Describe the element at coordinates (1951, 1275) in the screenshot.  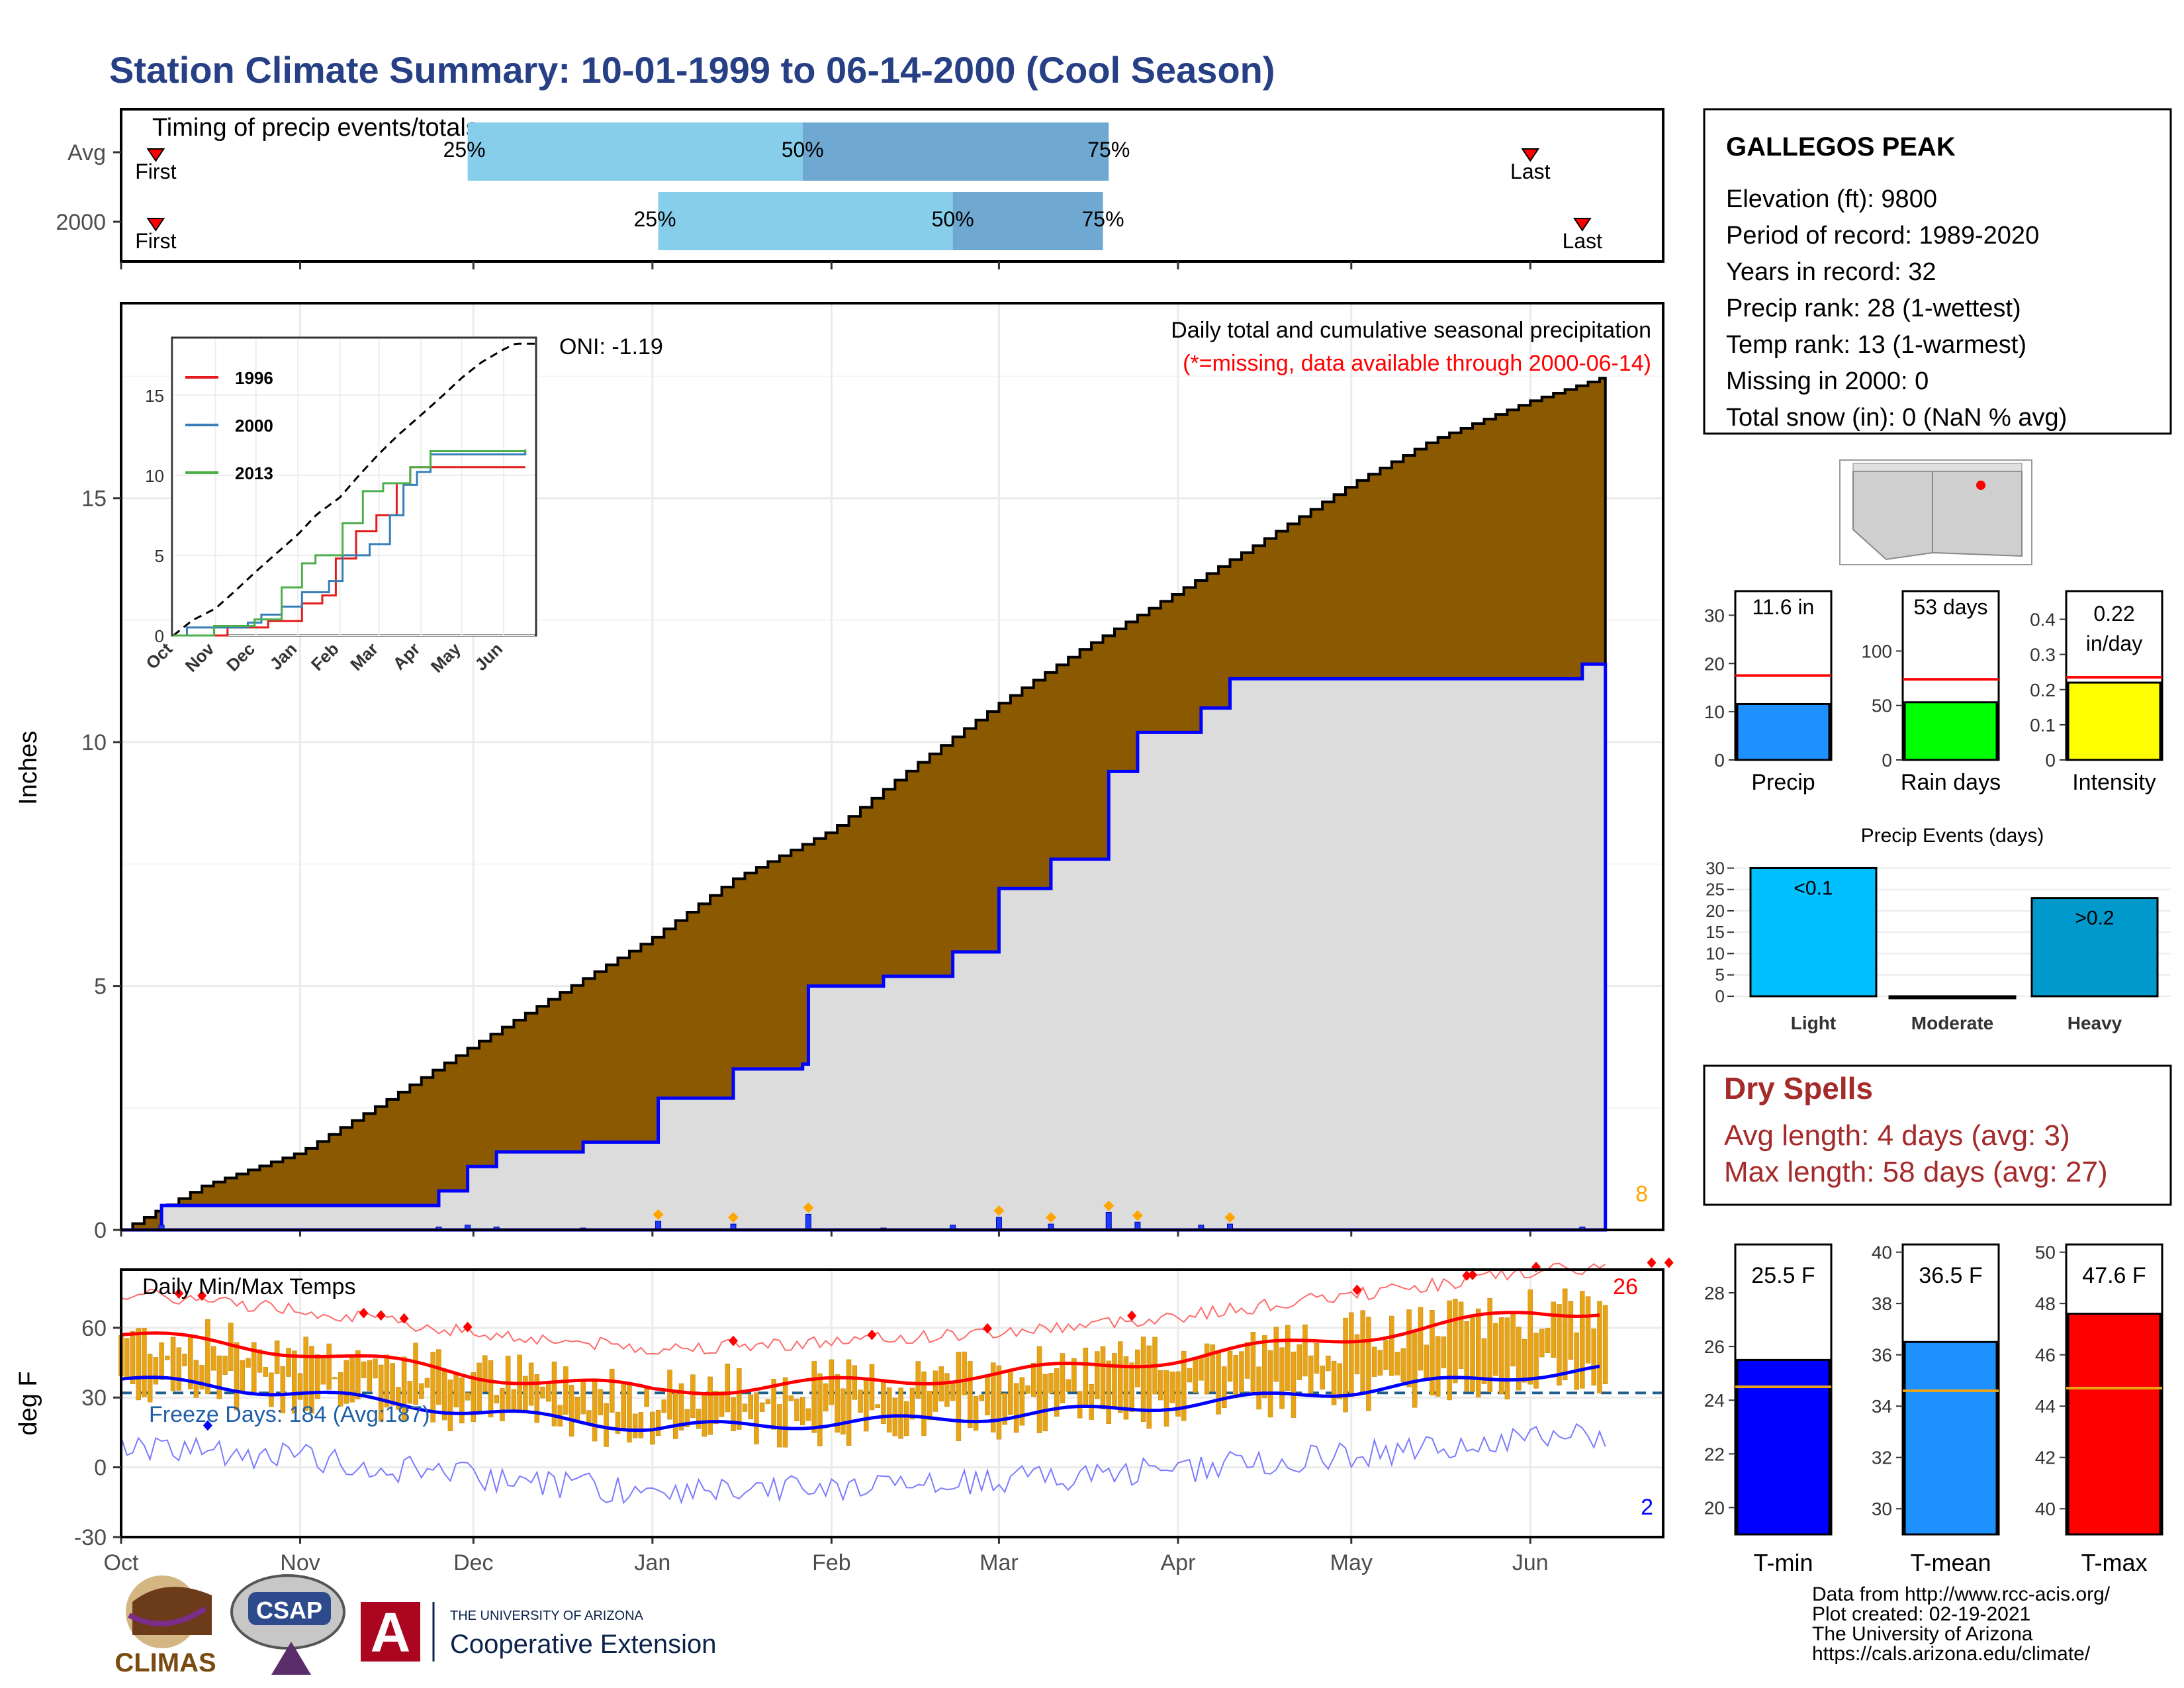
I see `temp-bar-value-label: 36.5 F` at that location.